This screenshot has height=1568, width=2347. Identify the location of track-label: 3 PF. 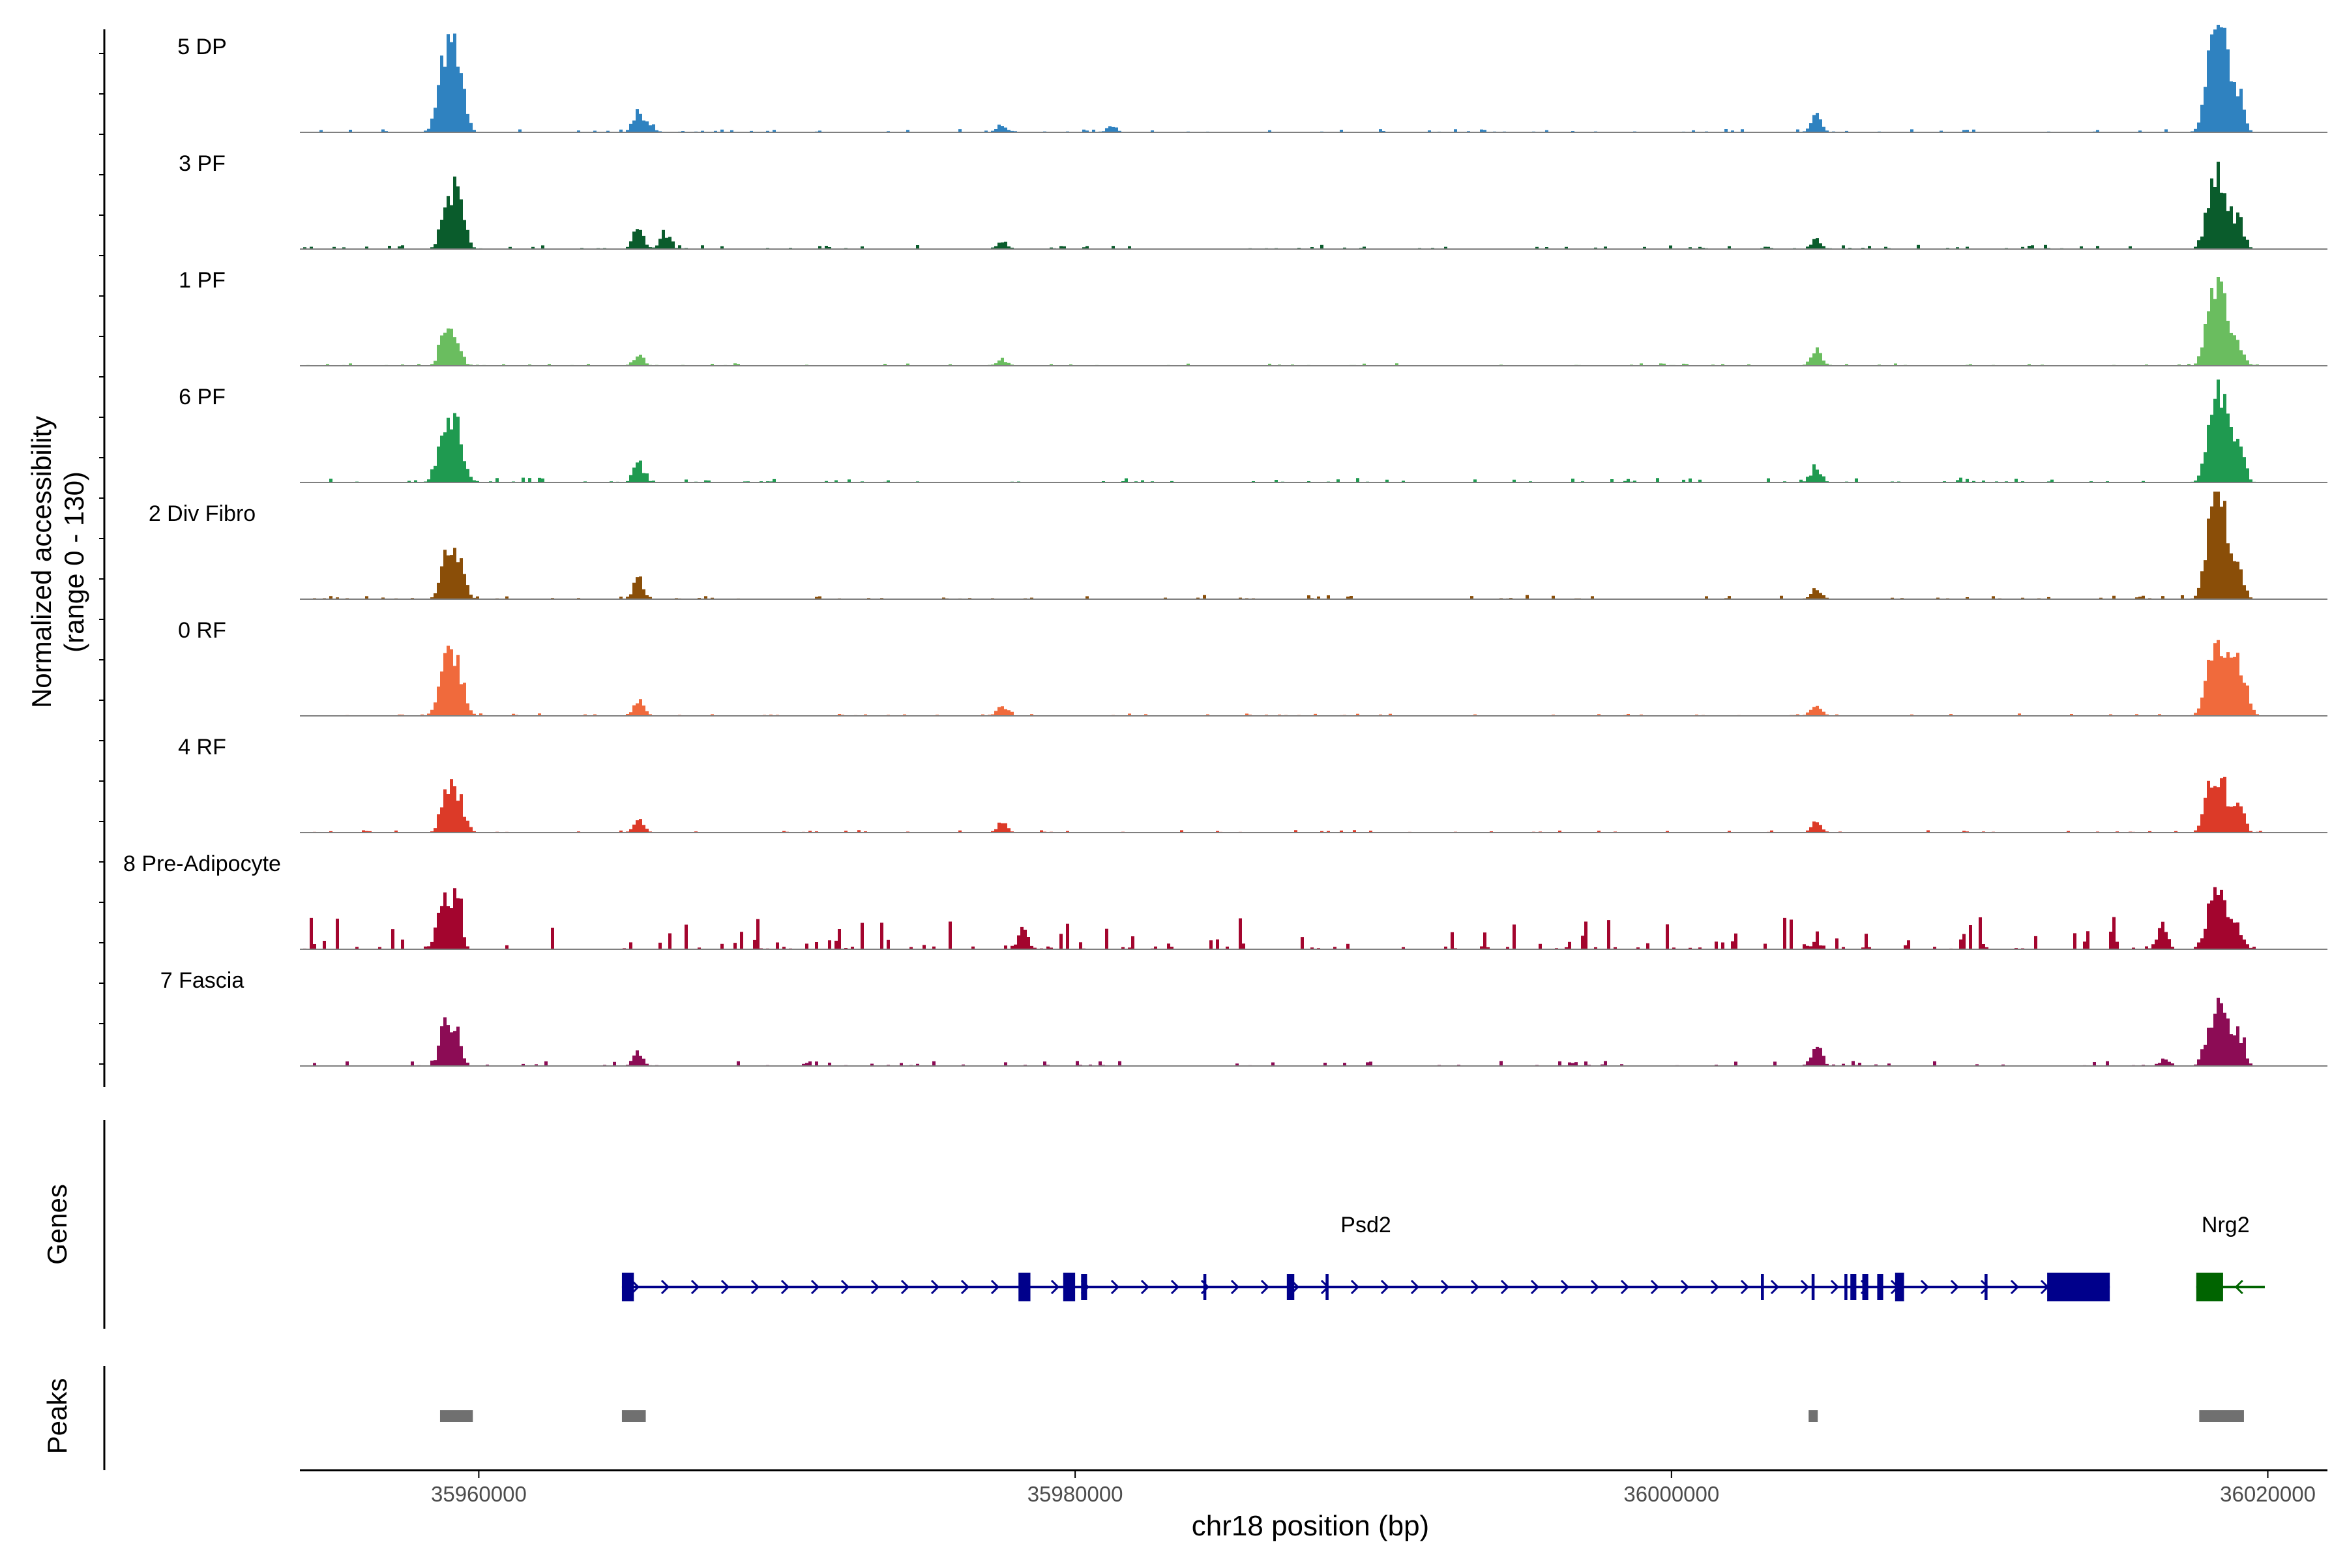
(202, 163).